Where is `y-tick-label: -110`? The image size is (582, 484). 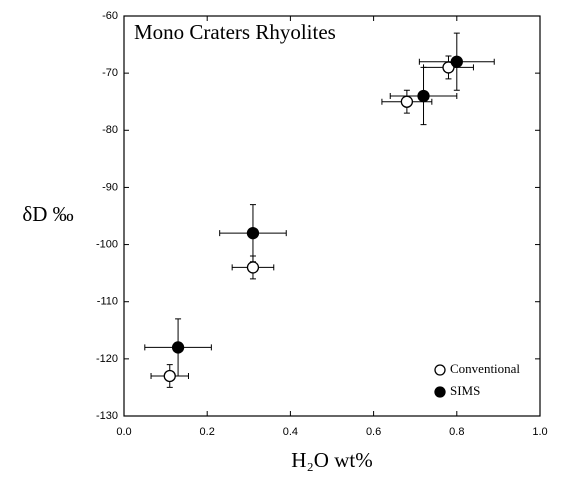
y-tick-label: -110 is located at coordinates (107, 302).